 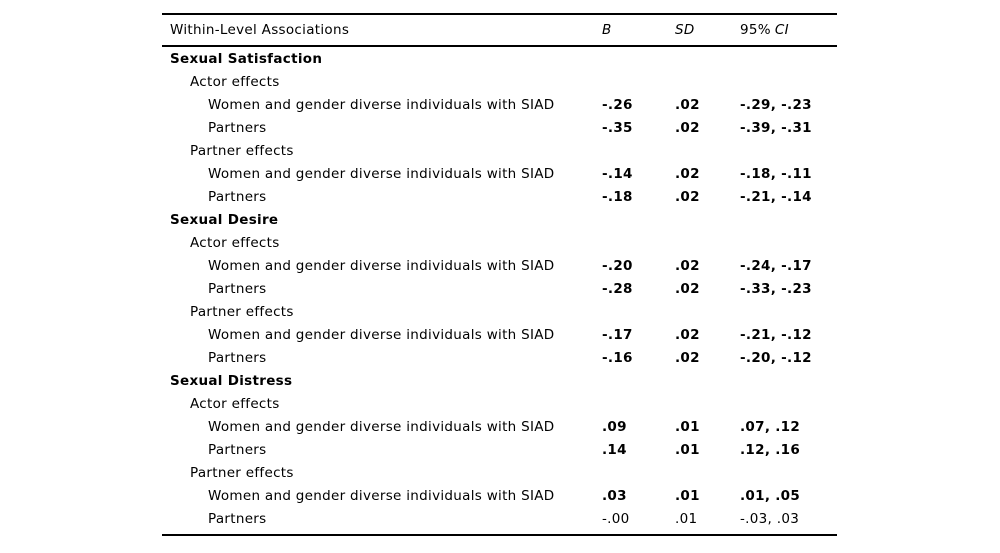 What do you see at coordinates (617, 174) in the screenshot?
I see `value-b: -.14` at bounding box center [617, 174].